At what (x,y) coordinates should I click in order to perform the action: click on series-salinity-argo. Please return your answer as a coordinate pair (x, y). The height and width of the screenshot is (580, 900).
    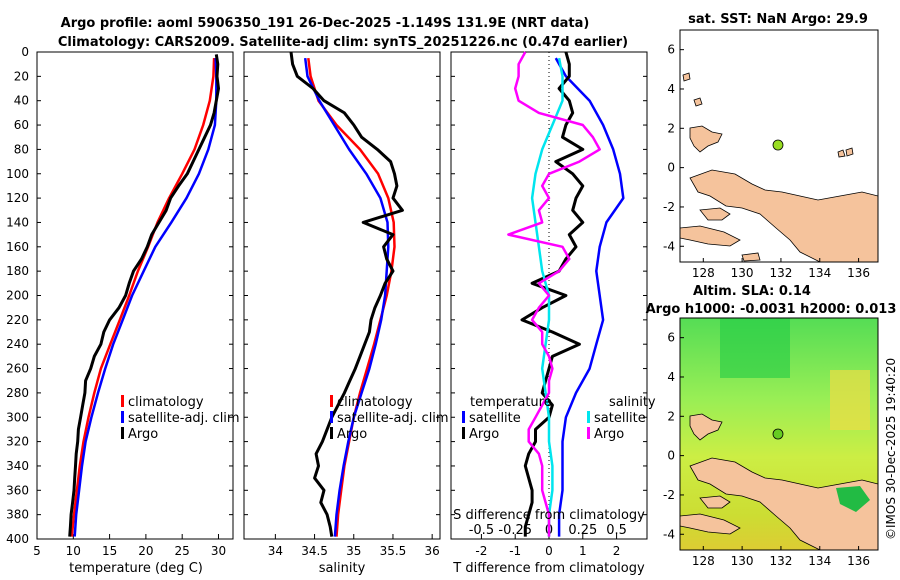
    Looking at the image, I should click on (554, 294).